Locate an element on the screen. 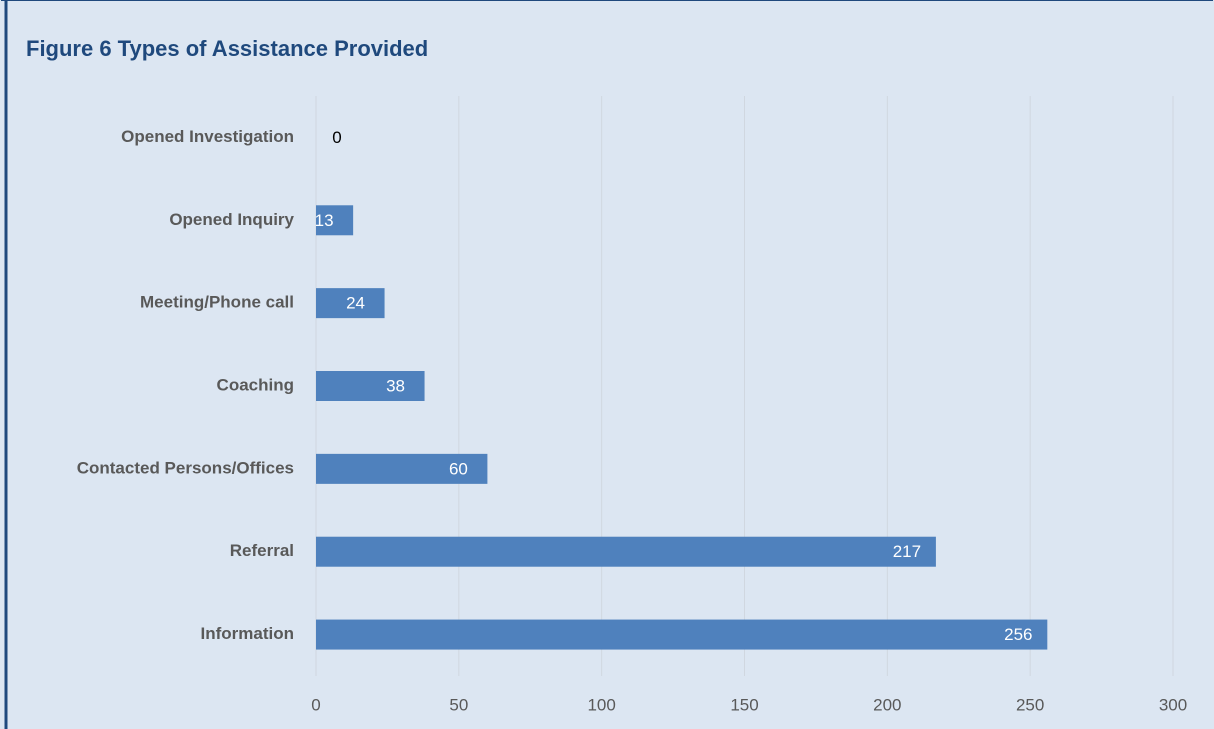 The image size is (1214, 729). x-tick-label: 250 is located at coordinates (1030, 704).